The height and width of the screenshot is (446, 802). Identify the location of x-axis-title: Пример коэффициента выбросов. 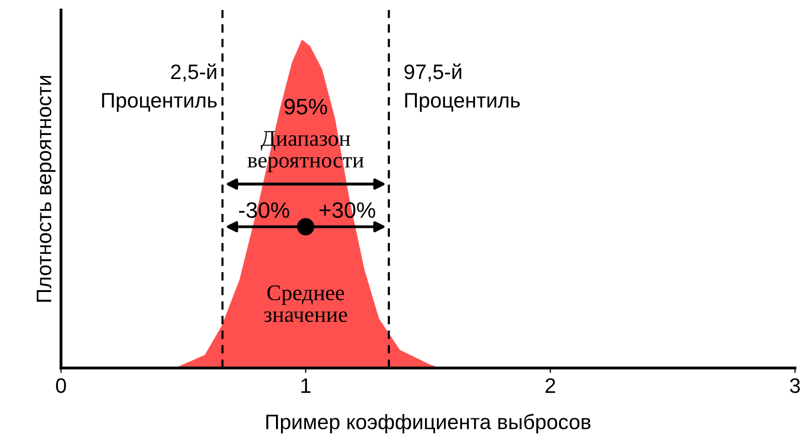
(428, 424).